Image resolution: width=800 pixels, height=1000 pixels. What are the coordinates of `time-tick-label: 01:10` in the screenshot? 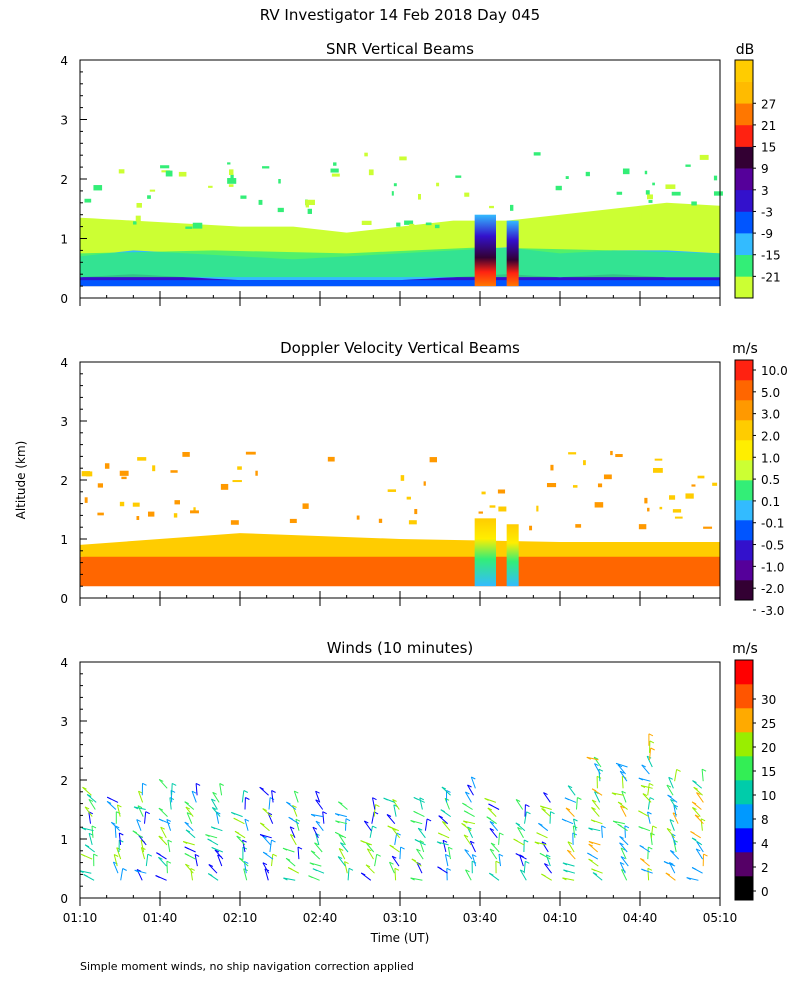 It's located at (80, 918).